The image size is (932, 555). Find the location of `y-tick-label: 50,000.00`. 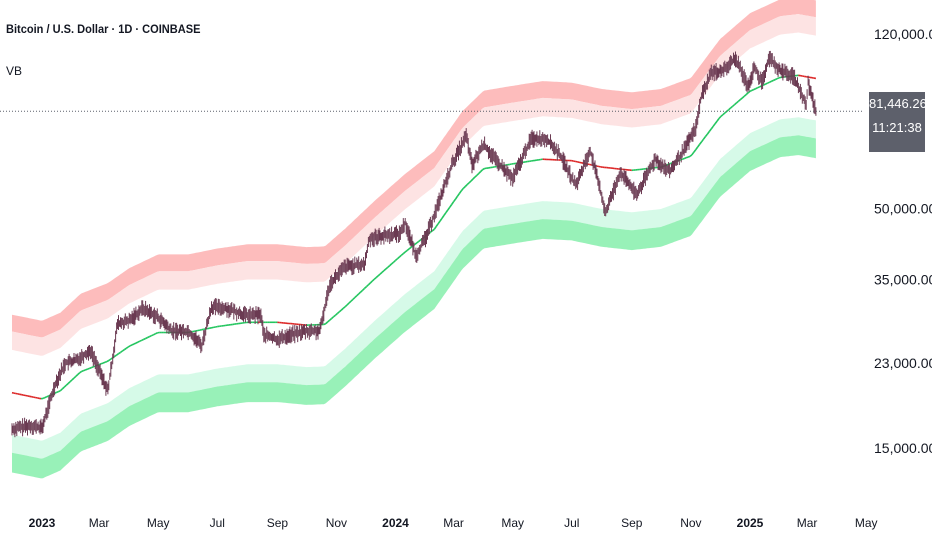

y-tick-label: 50,000.00 is located at coordinates (903, 208).